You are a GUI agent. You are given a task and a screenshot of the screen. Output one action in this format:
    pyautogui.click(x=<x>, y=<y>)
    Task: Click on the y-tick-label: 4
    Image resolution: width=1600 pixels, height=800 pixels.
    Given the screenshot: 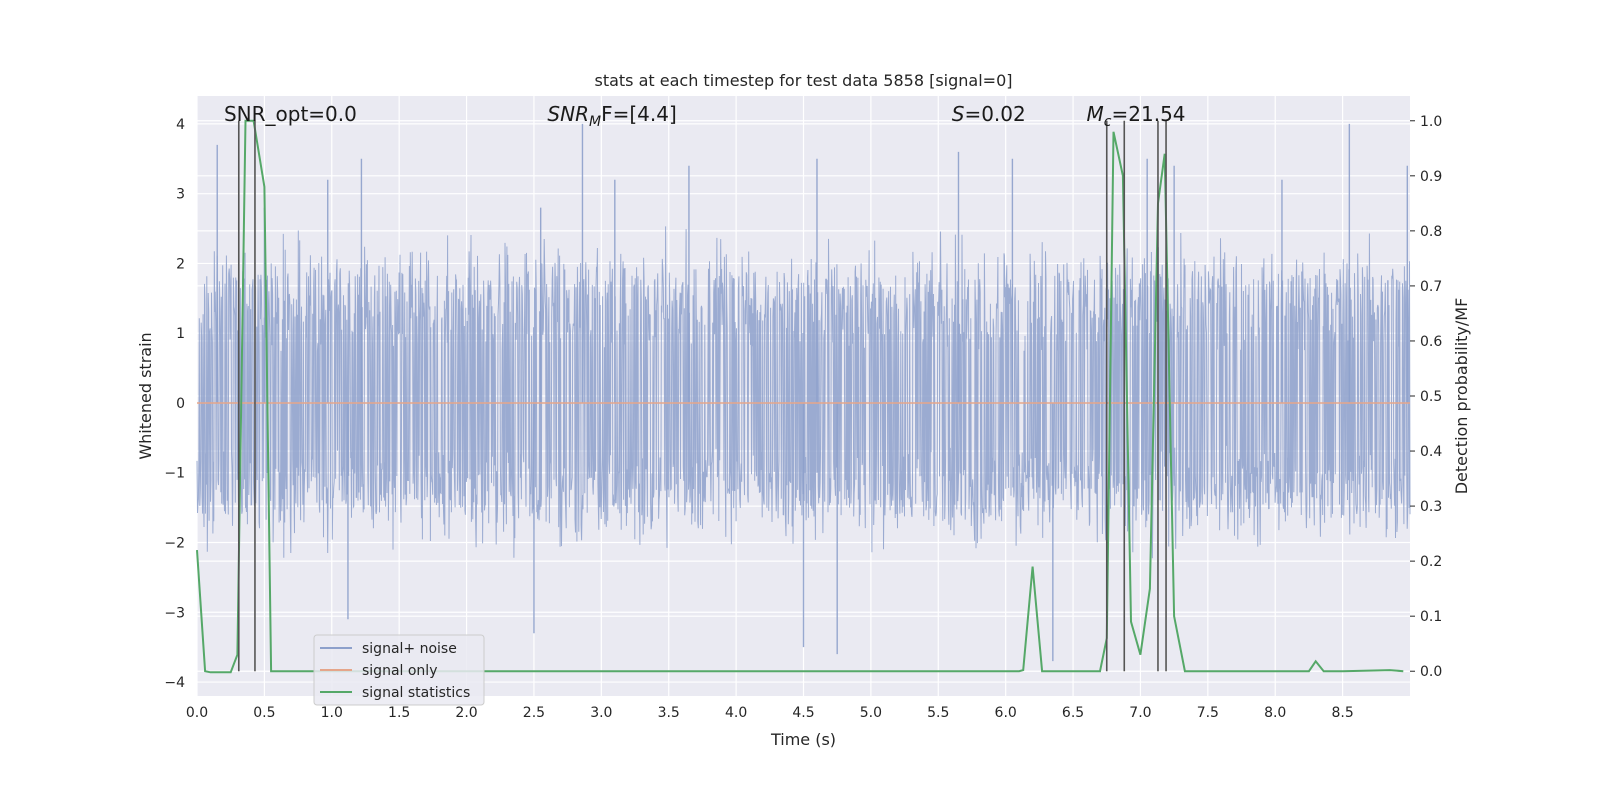 What is the action you would take?
    pyautogui.click(x=180, y=125)
    